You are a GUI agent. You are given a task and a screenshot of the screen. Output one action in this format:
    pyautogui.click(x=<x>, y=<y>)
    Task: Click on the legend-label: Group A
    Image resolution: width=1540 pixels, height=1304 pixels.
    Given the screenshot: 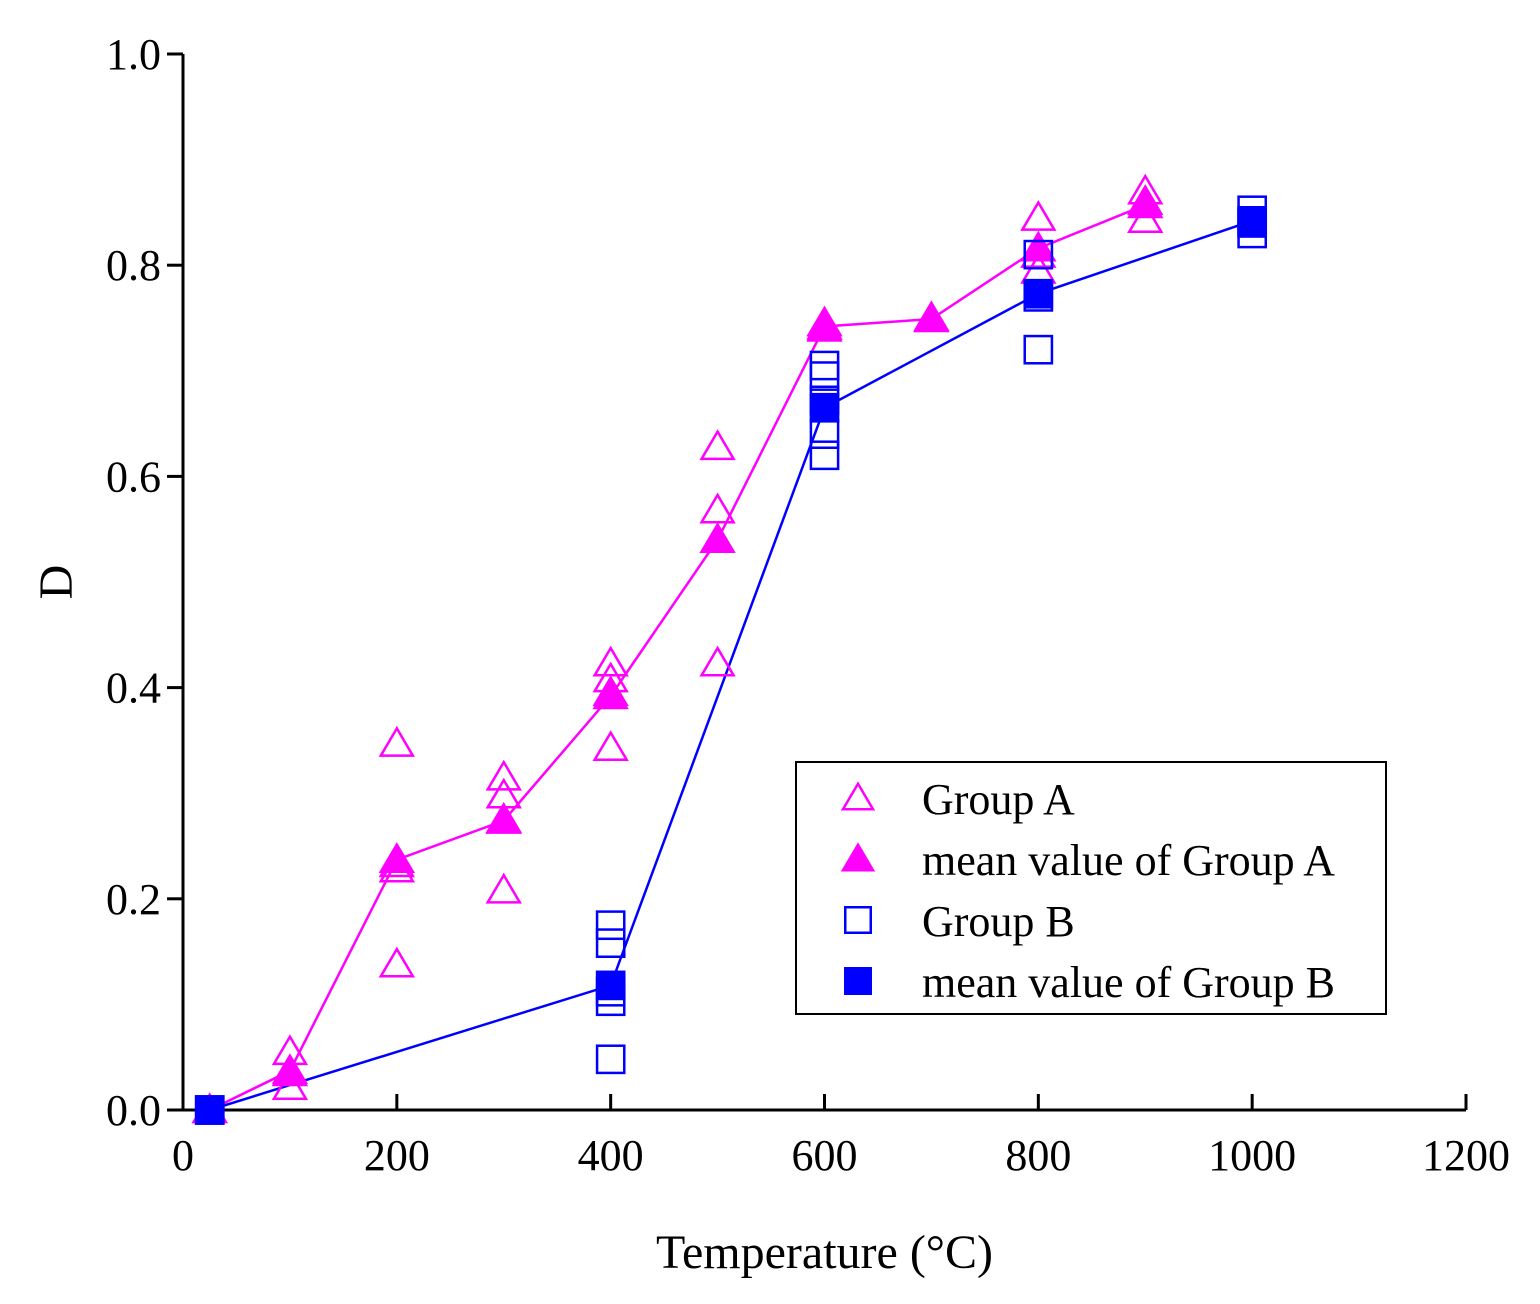 What is the action you would take?
    pyautogui.click(x=998, y=799)
    